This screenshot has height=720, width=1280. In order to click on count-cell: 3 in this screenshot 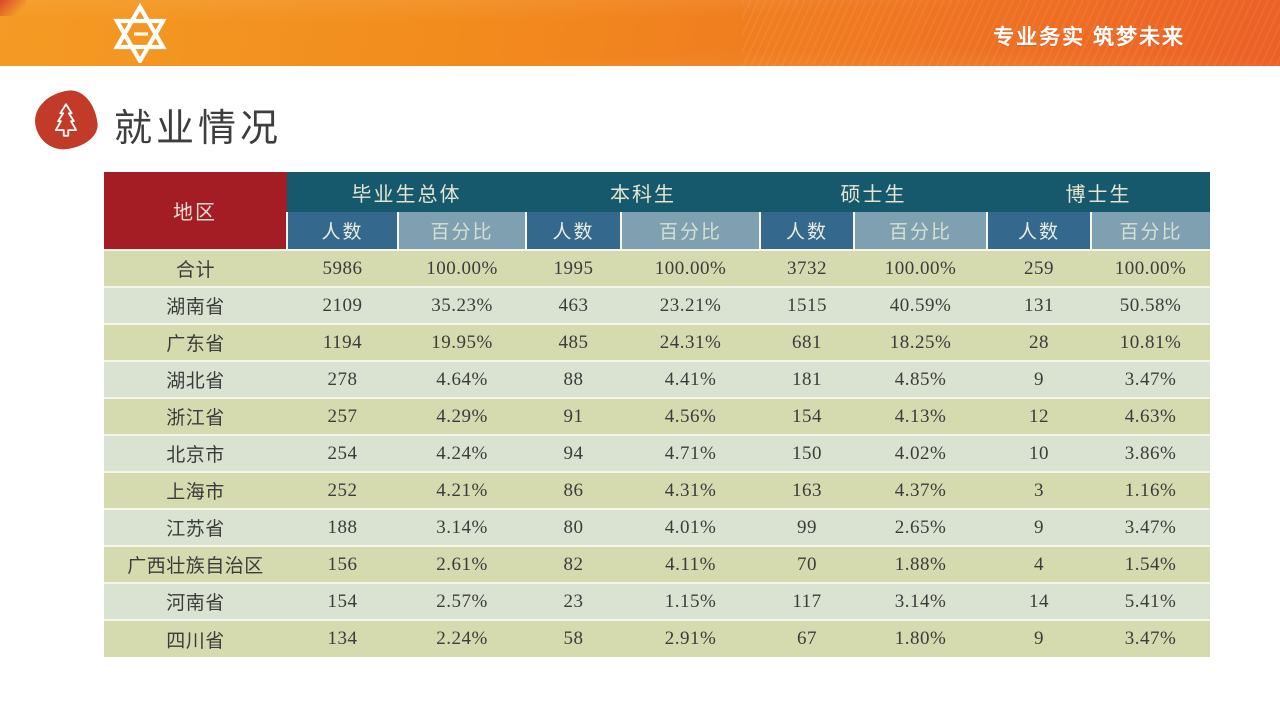, I will do `click(1039, 490)`.